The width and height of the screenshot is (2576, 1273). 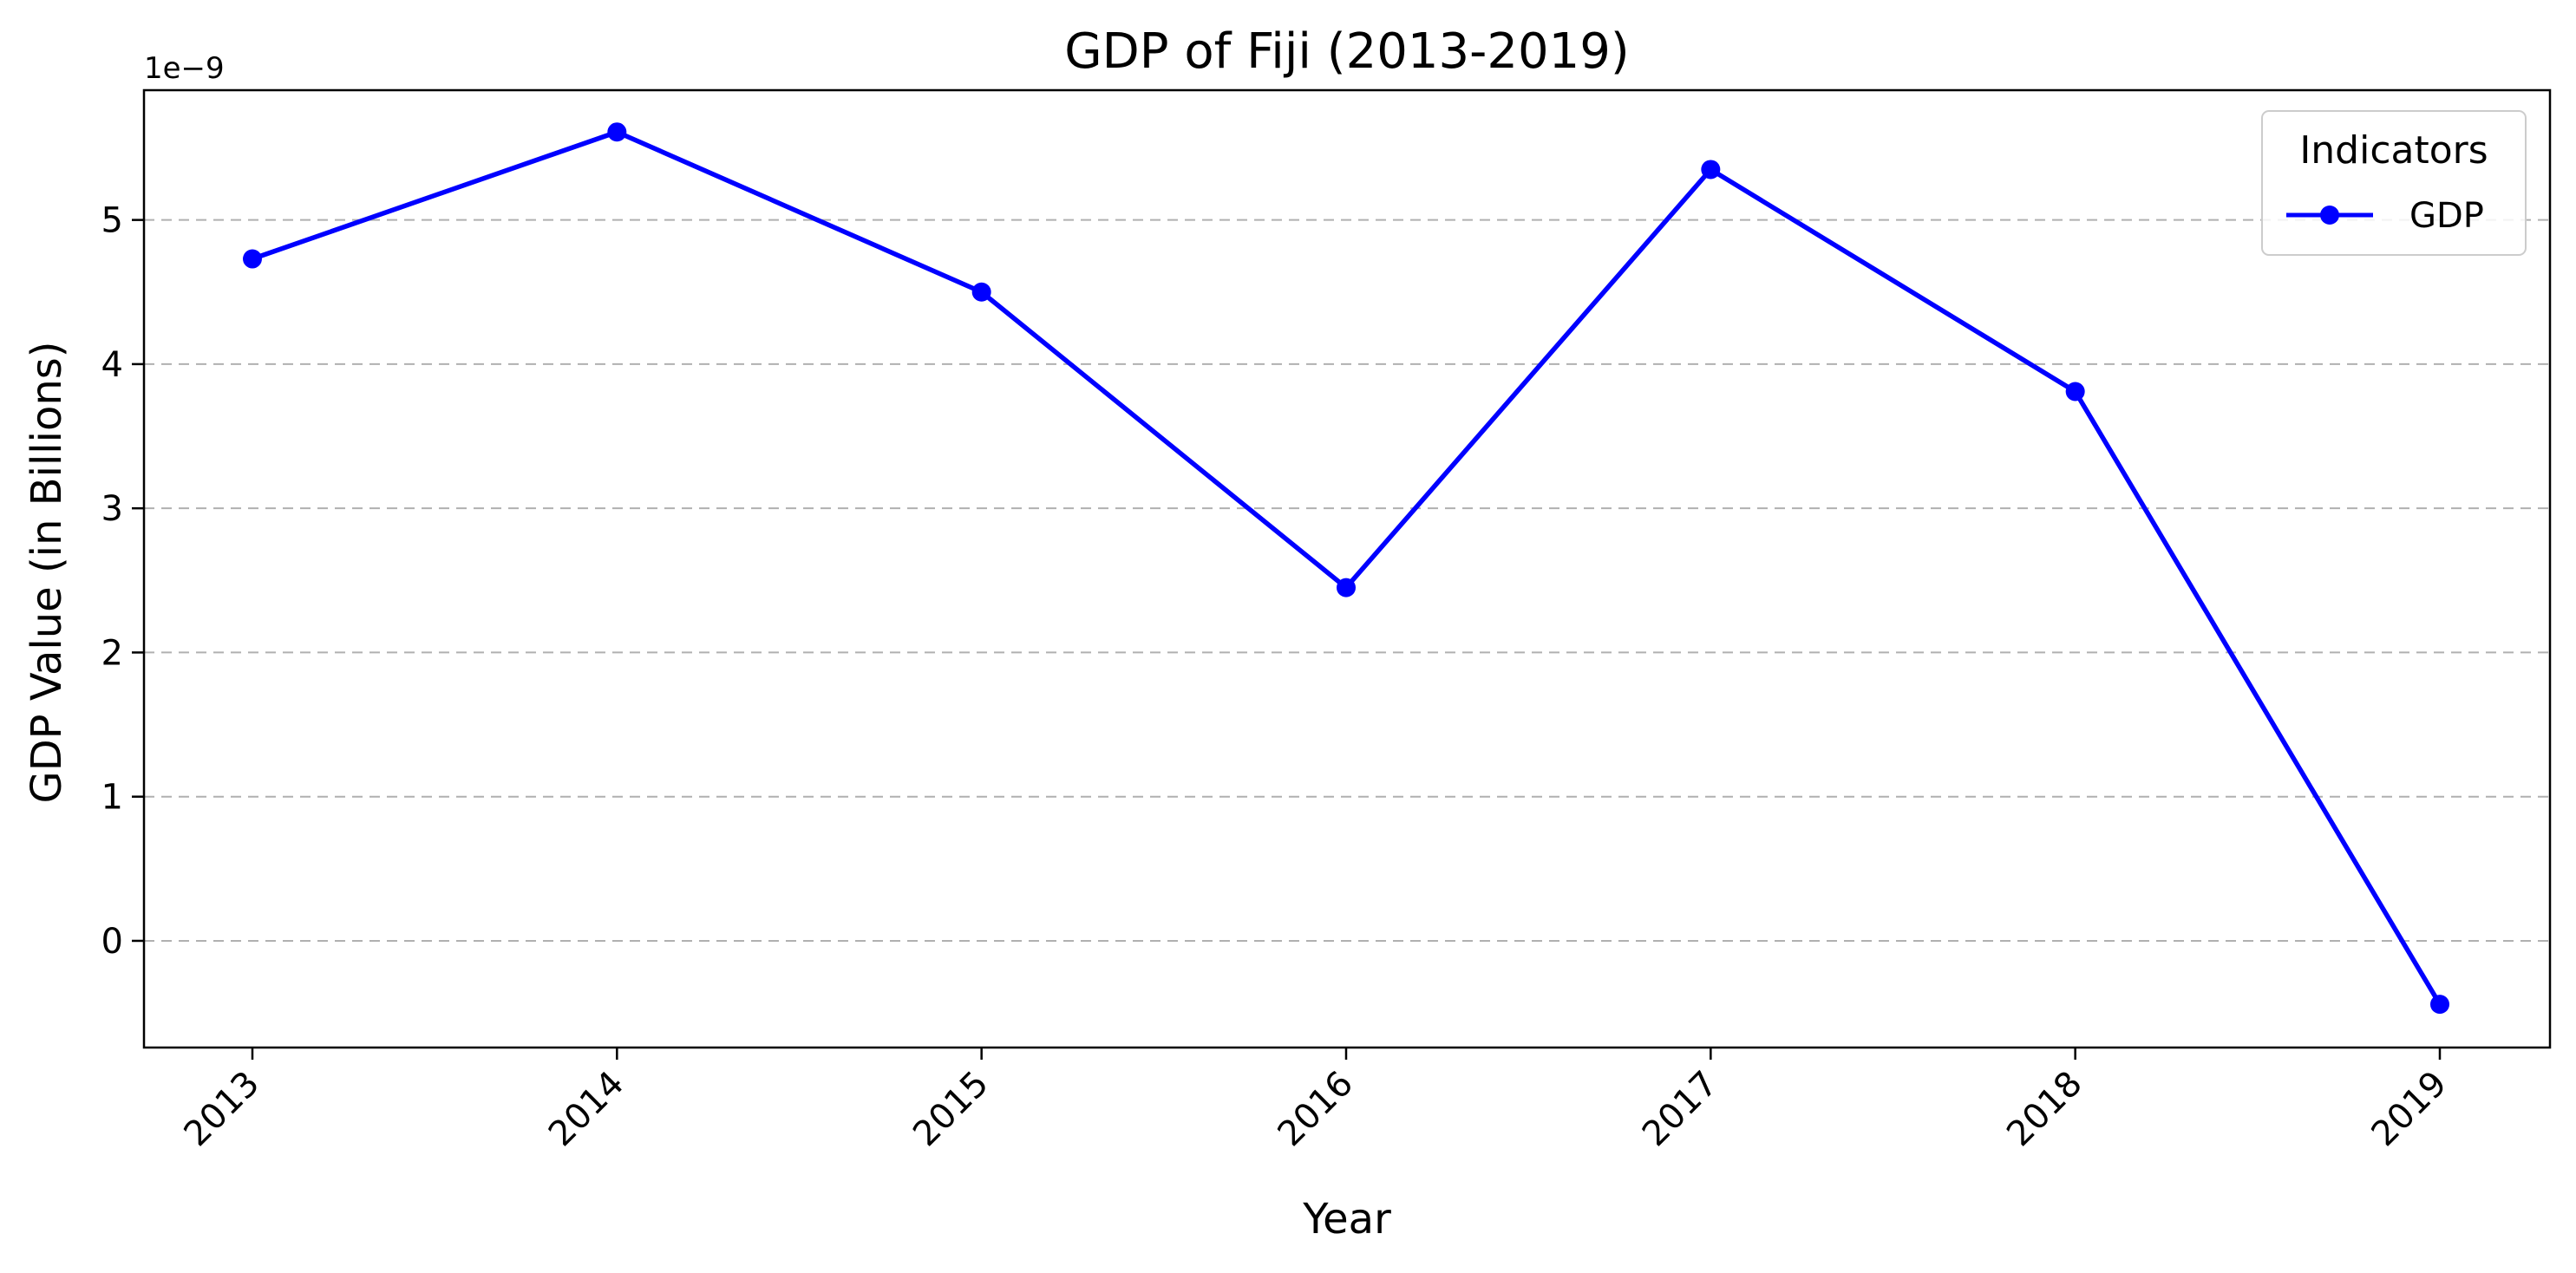 I want to click on y-axis-title: GDP Value (in Billions), so click(x=47, y=573).